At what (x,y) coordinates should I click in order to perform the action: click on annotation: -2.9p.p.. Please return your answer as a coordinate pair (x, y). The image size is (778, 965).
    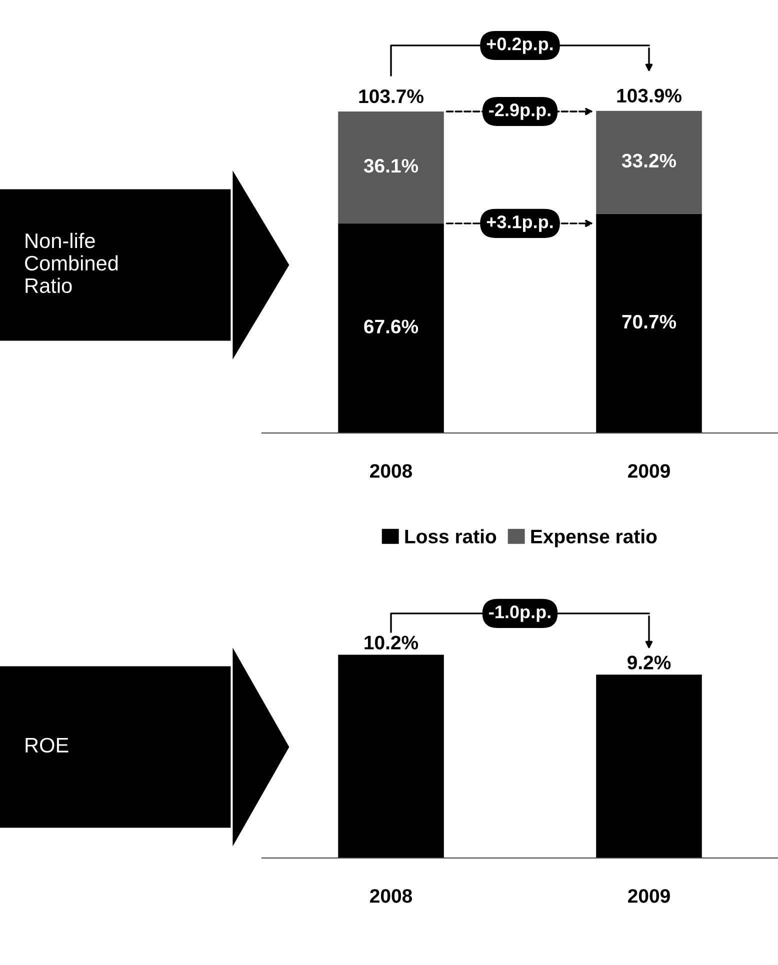
    Looking at the image, I should click on (519, 112).